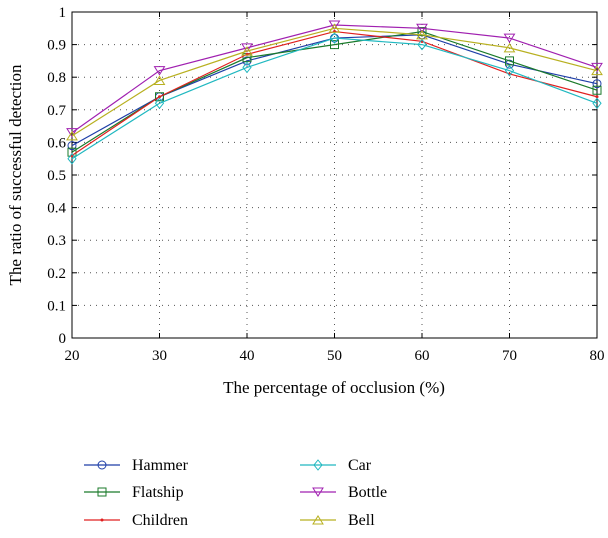 The image size is (608, 538). I want to click on legend-label: Bell, so click(361, 520).